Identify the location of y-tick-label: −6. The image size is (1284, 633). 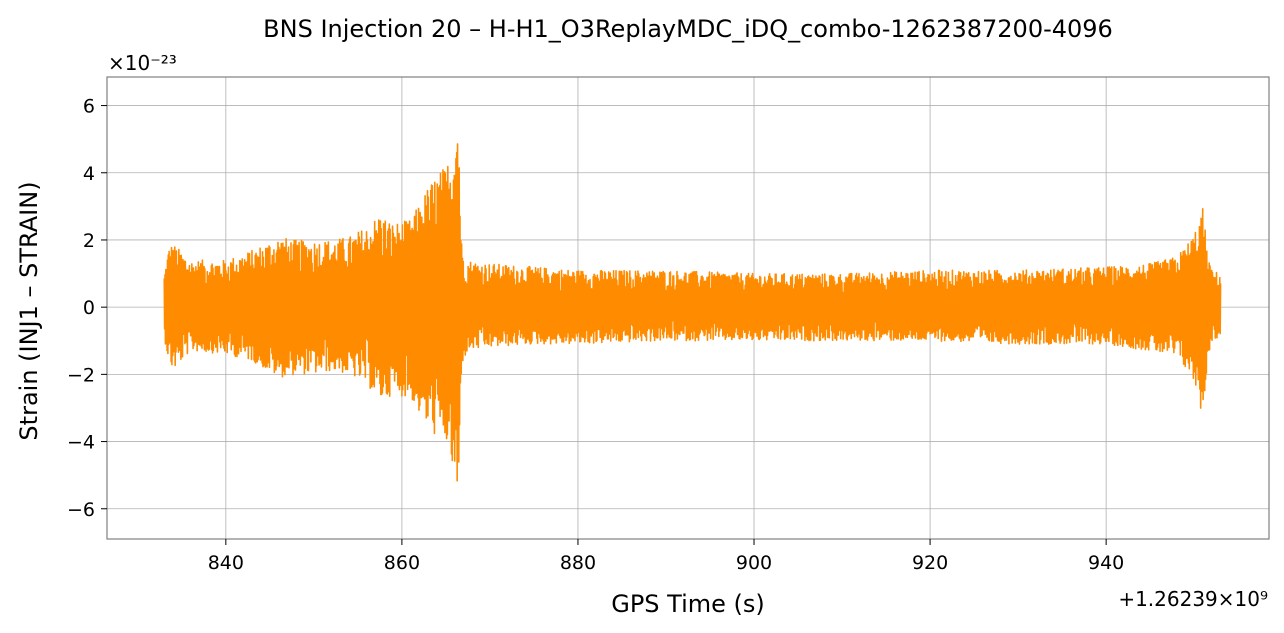
(81, 510).